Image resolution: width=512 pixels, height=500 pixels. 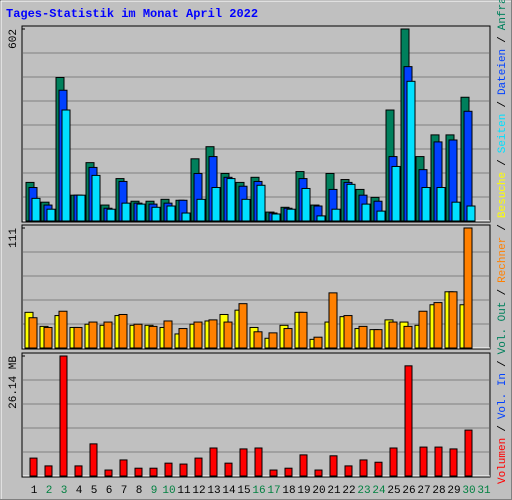 What do you see at coordinates (348, 491) in the screenshot?
I see `x-tick-label: 22` at bounding box center [348, 491].